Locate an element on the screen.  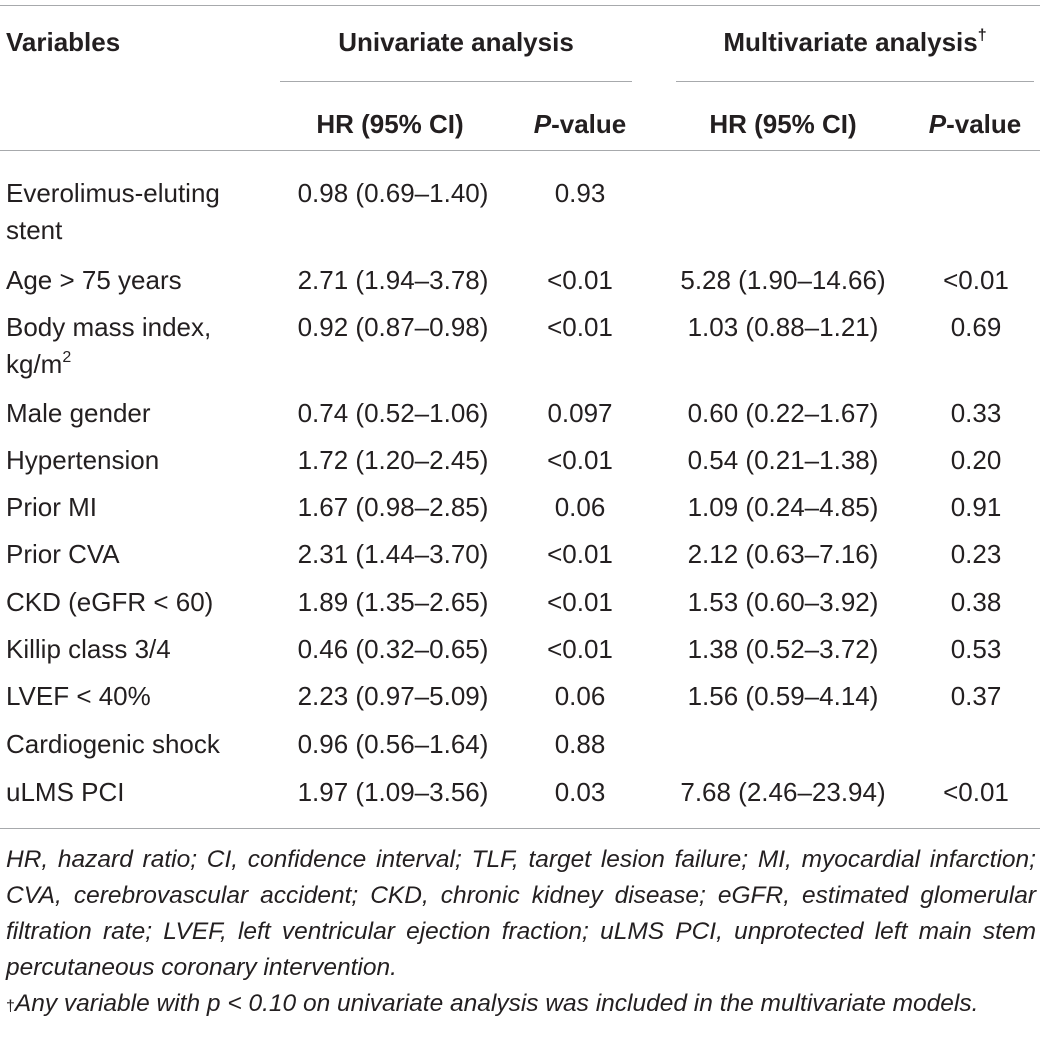
table-bottom-rule is located at coordinates (520, 828).